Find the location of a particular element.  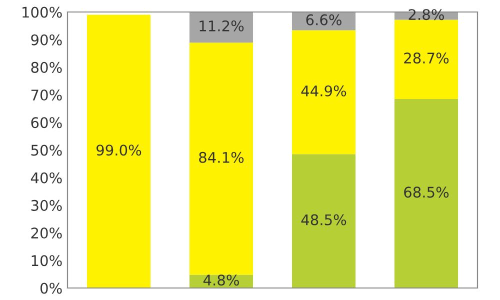

y-tick-label: 50% is located at coordinates (46, 150).